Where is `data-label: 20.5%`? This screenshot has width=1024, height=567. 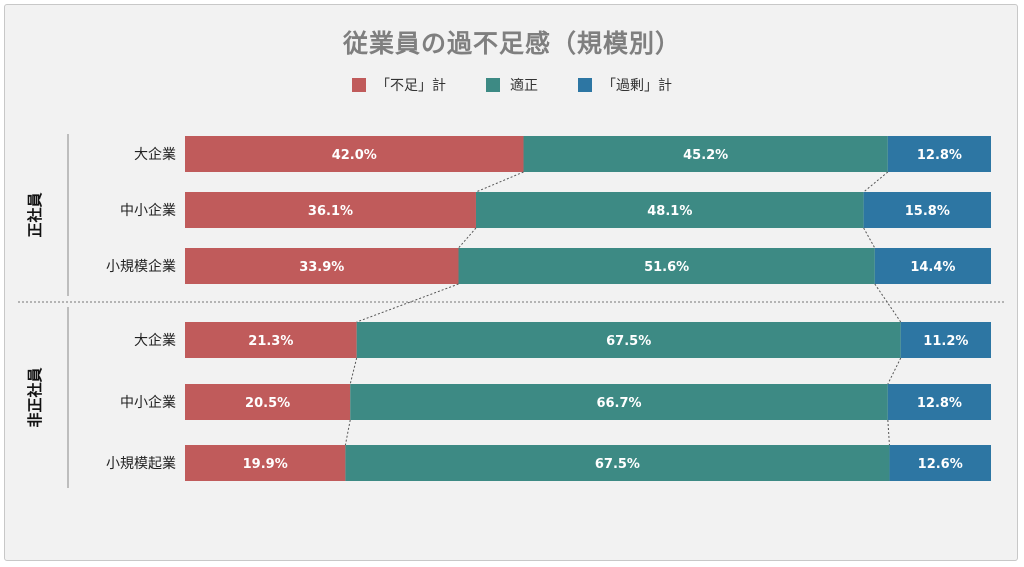 data-label: 20.5% is located at coordinates (267, 403).